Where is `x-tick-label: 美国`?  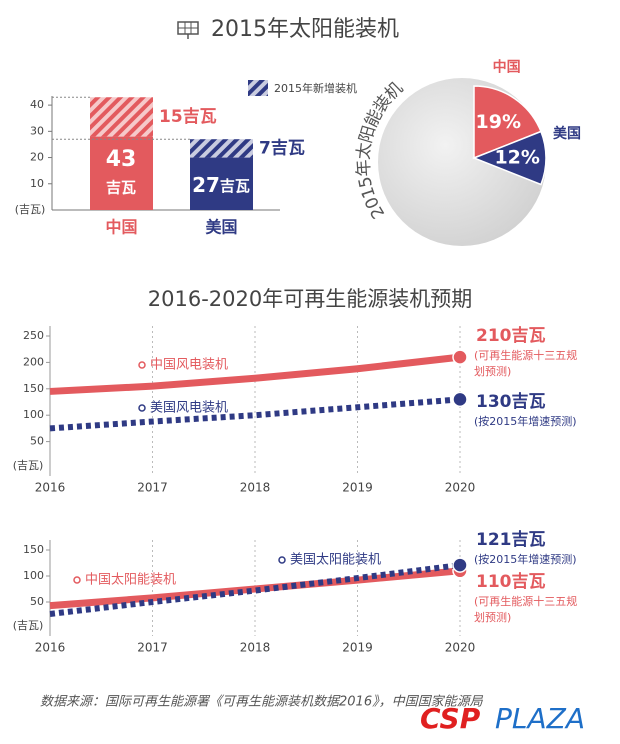 x-tick-label: 美国 is located at coordinates (221, 227).